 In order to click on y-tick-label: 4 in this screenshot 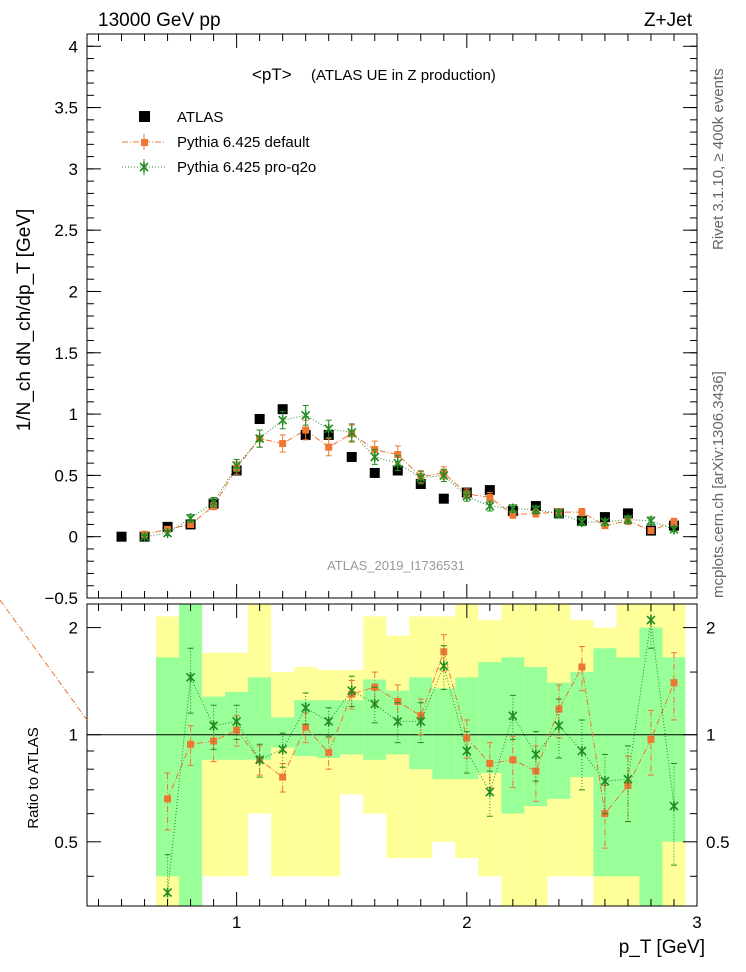, I will do `click(73, 46)`.